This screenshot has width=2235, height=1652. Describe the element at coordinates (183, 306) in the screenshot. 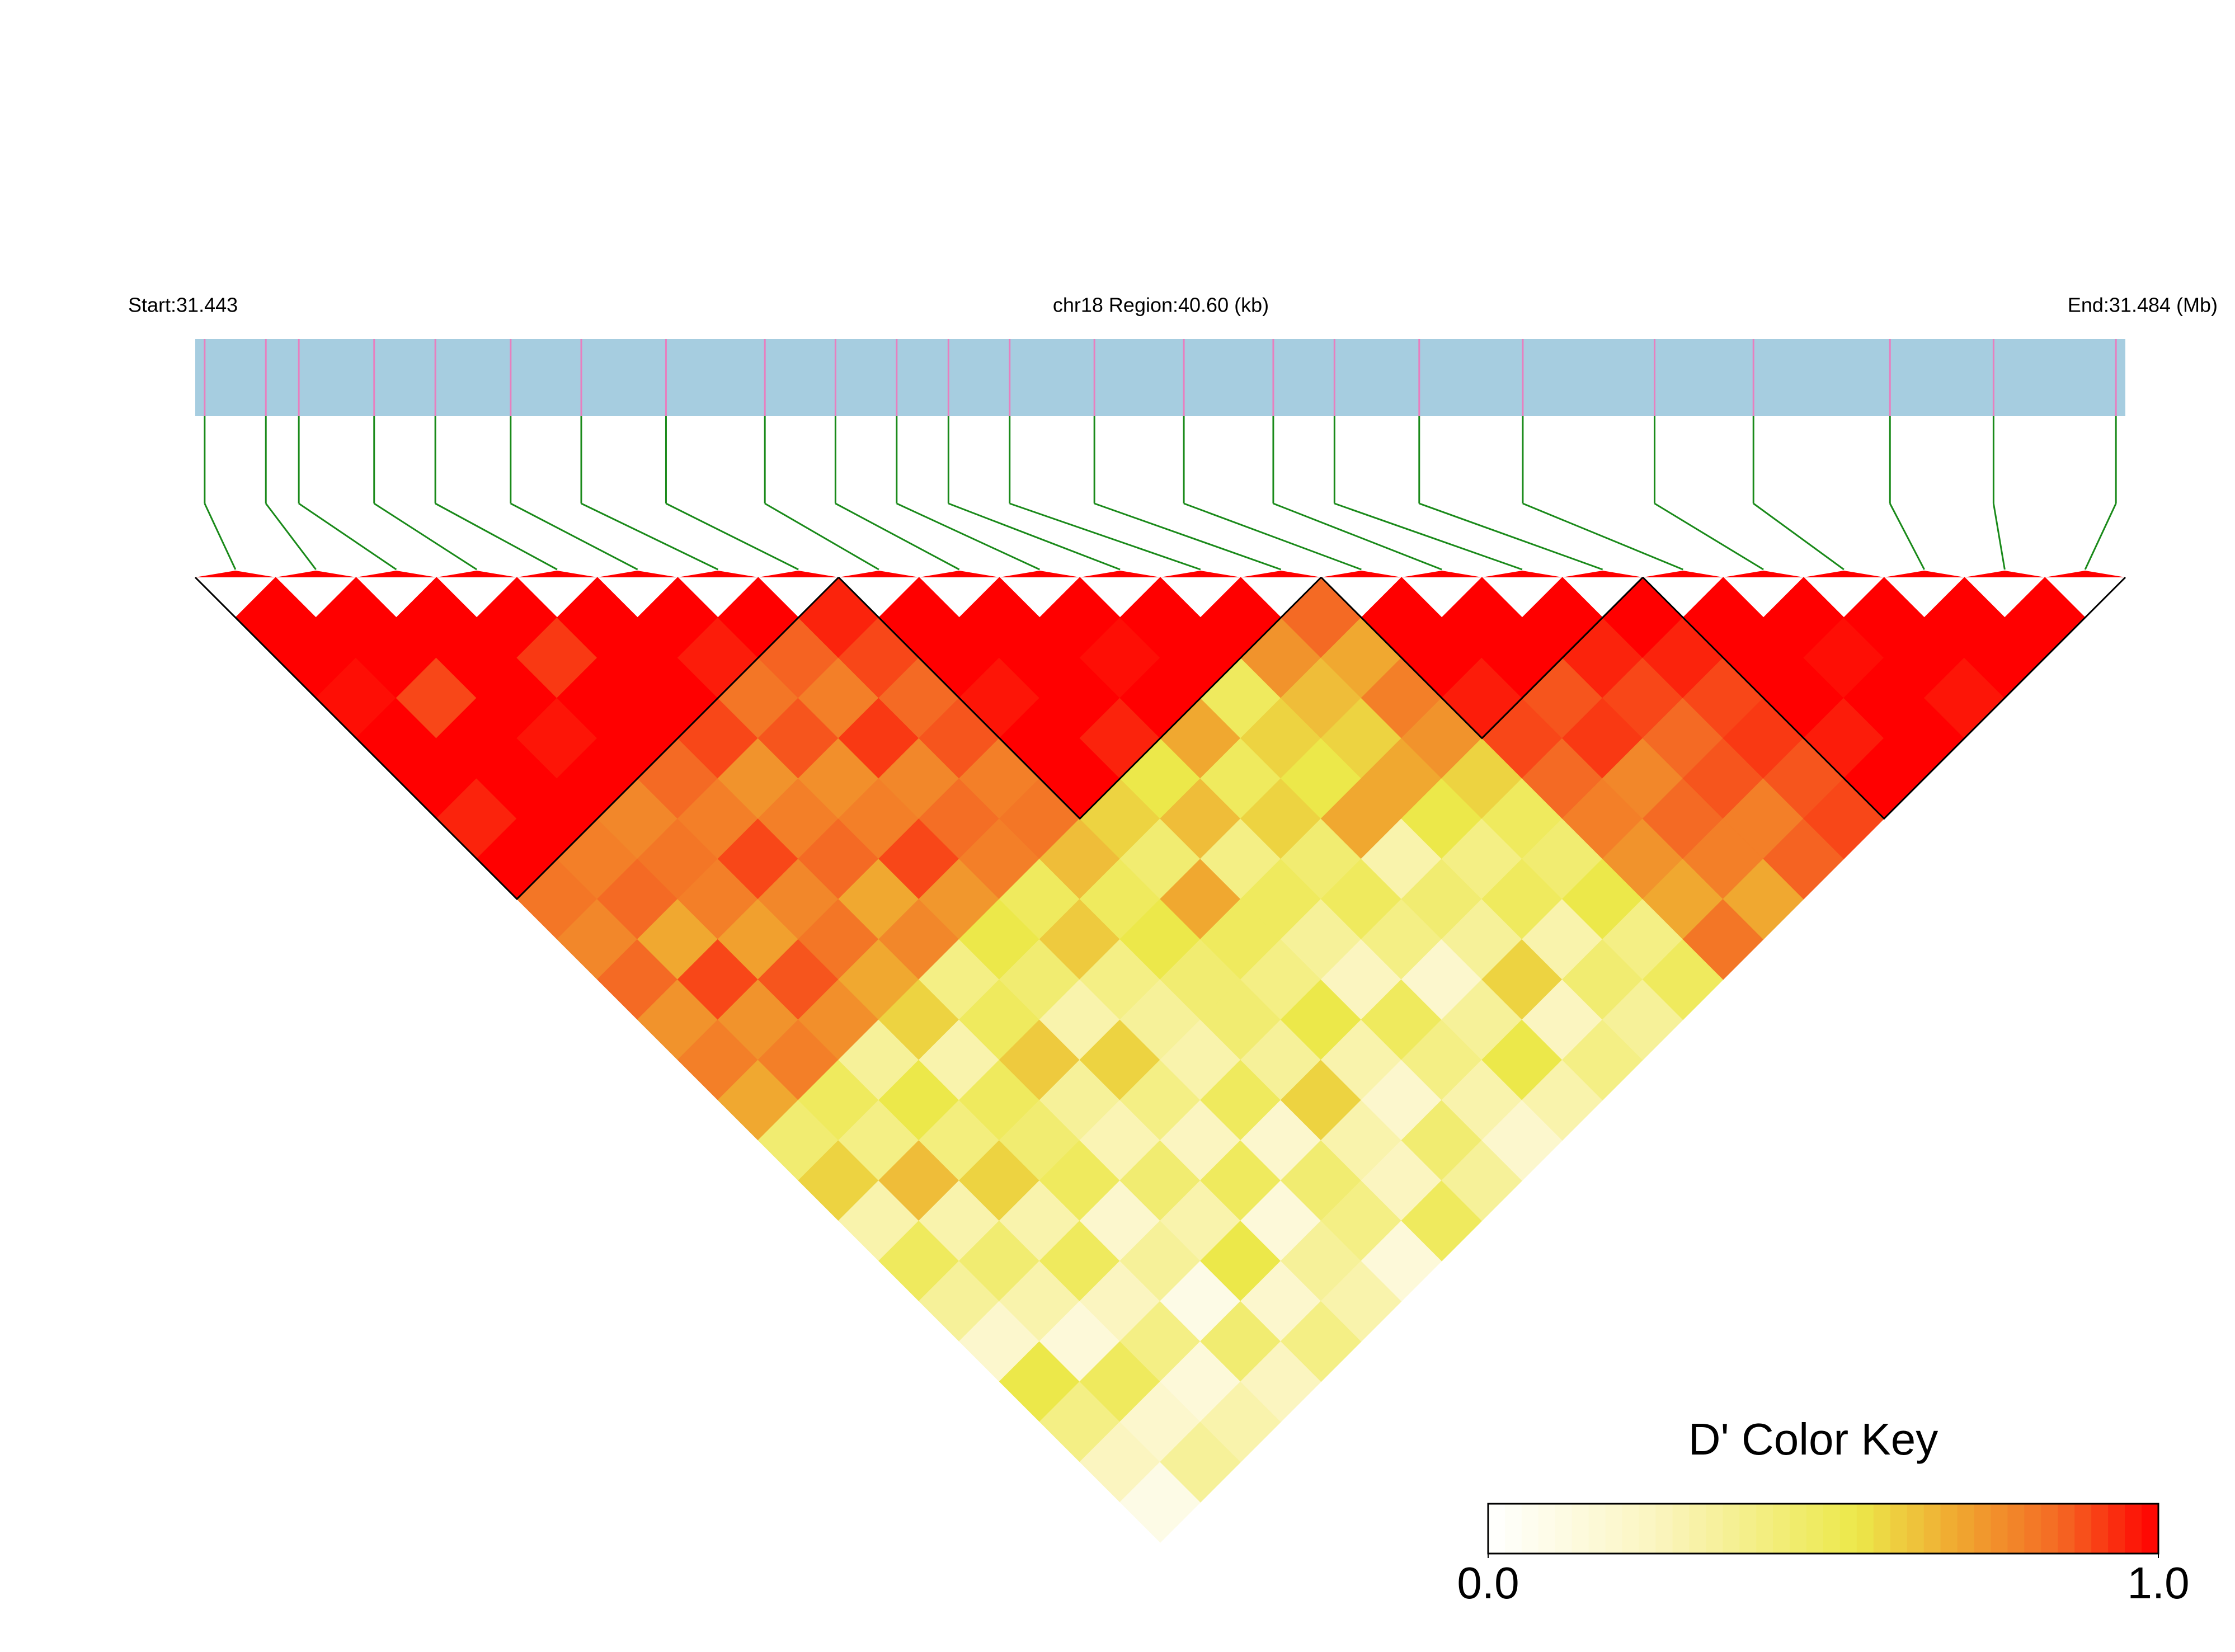

I see `start-label: Start:31.443` at that location.